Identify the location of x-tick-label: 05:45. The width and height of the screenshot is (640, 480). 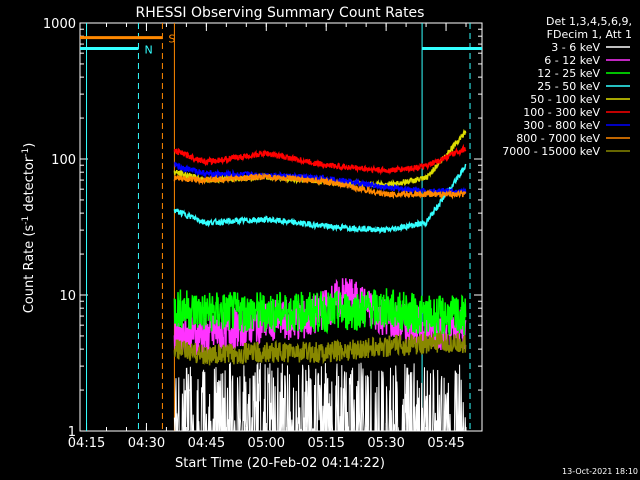
(445, 443).